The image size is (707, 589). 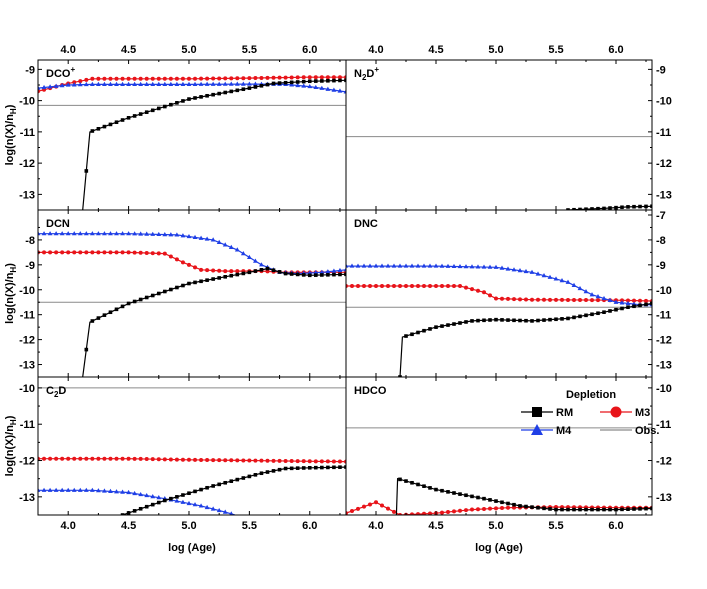 What do you see at coordinates (616, 412) in the screenshot?
I see `legend-marker-M3` at bounding box center [616, 412].